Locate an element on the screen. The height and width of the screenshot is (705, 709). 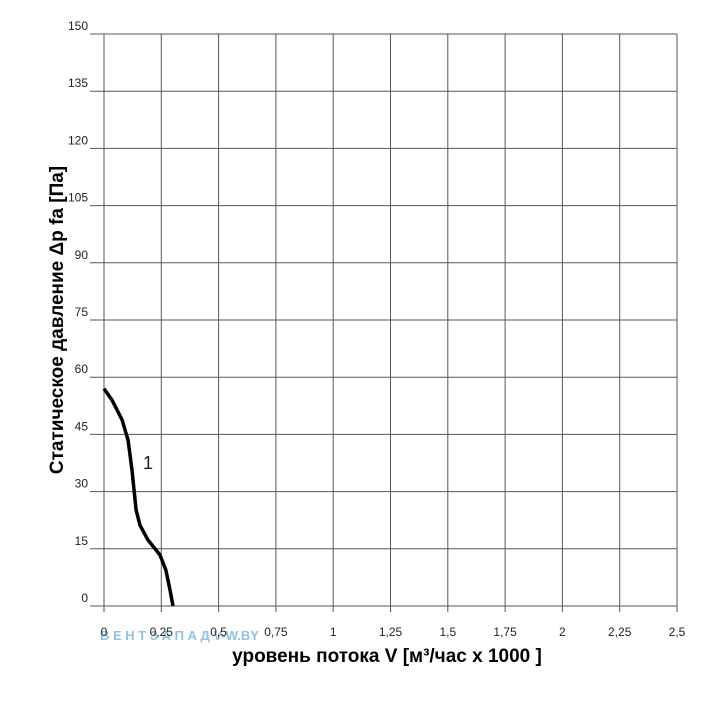
y-tick-label: 105 is located at coordinates (78, 198).